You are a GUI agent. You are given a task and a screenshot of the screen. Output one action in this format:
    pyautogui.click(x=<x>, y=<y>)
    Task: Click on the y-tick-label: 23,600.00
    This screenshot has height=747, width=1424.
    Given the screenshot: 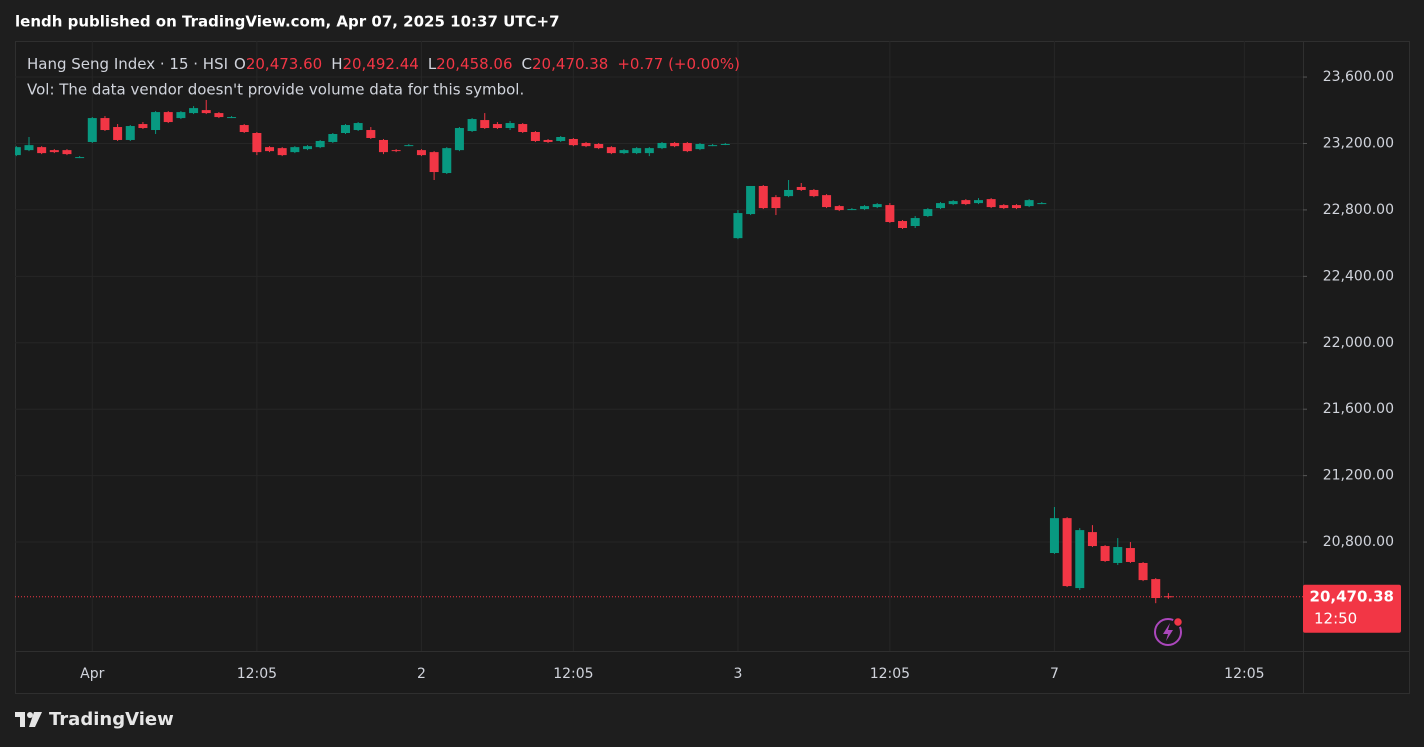 What is the action you would take?
    pyautogui.click(x=1358, y=77)
    